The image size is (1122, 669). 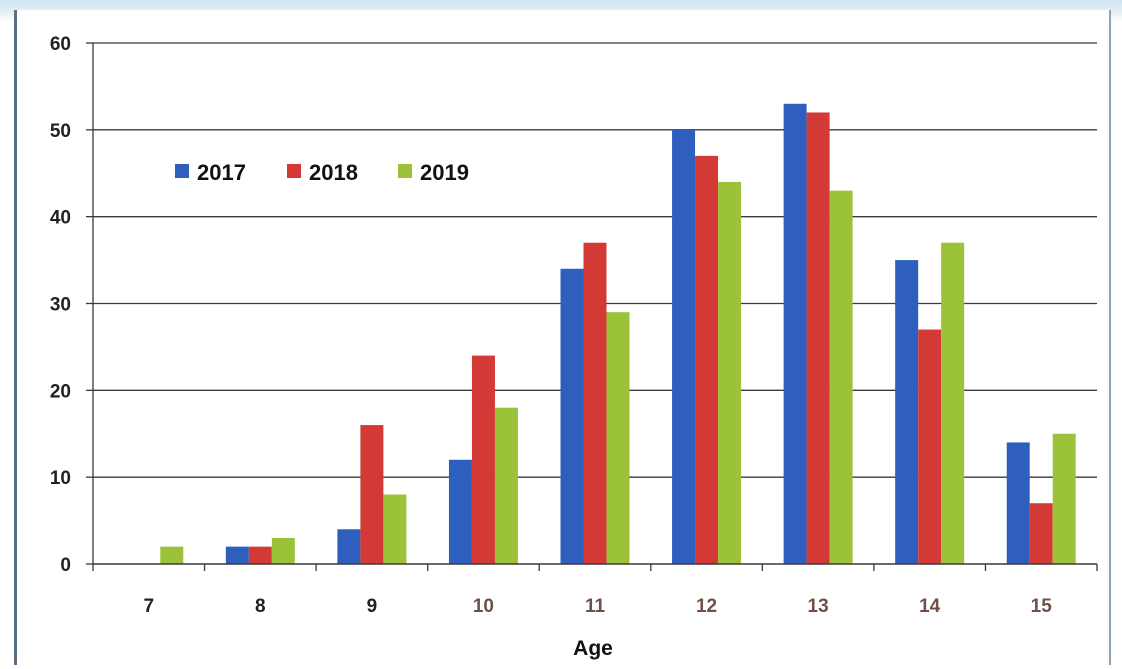 I want to click on x-tick-label: 7, so click(x=148, y=606).